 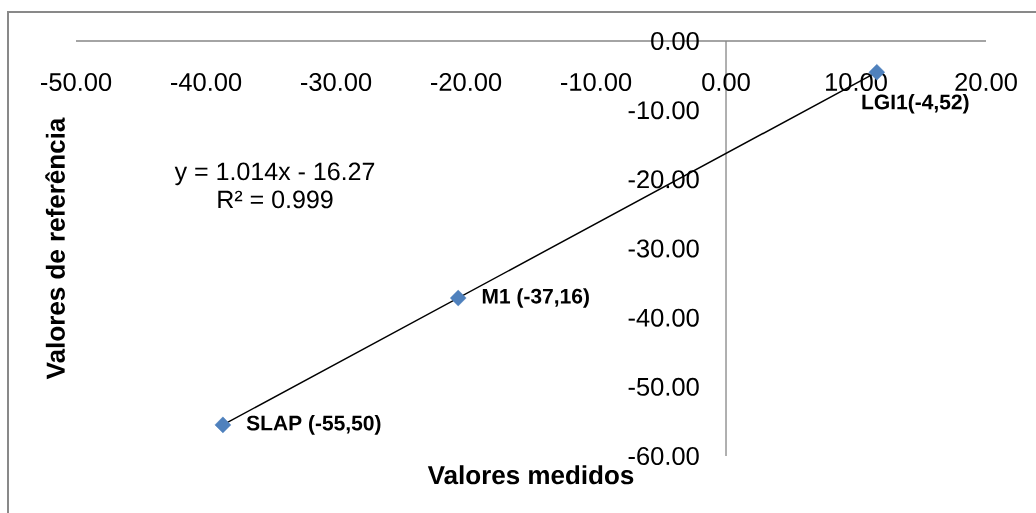 I want to click on y-tick-label: -50.00, so click(x=663, y=386).